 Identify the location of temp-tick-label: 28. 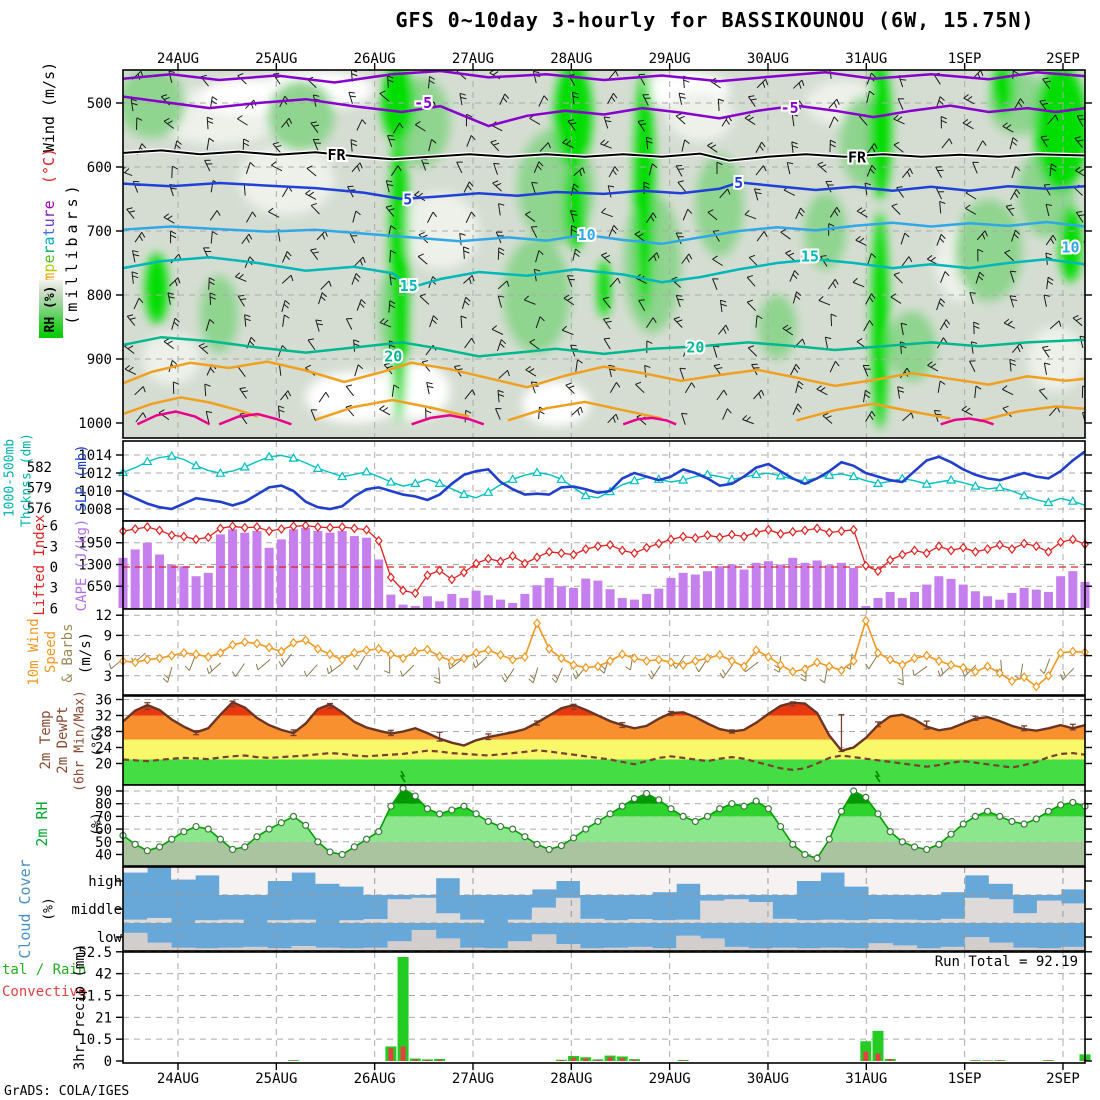
(103, 733).